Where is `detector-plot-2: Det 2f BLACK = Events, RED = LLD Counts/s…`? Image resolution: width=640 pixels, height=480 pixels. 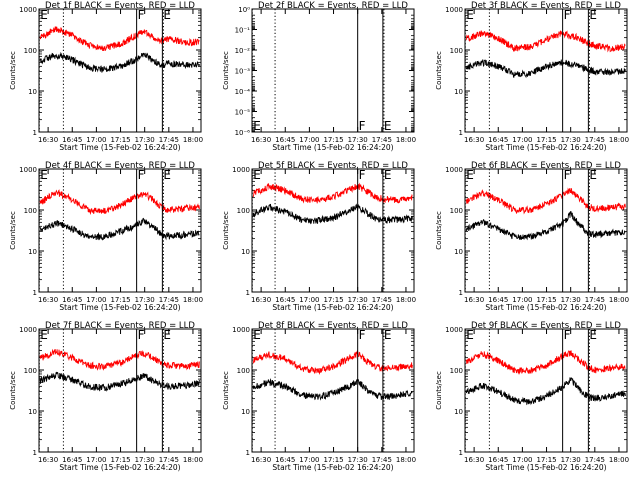
detector-plot-2: Det 2f BLACK = Events, RED = LLD Counts/s… is located at coordinates (319, 76).